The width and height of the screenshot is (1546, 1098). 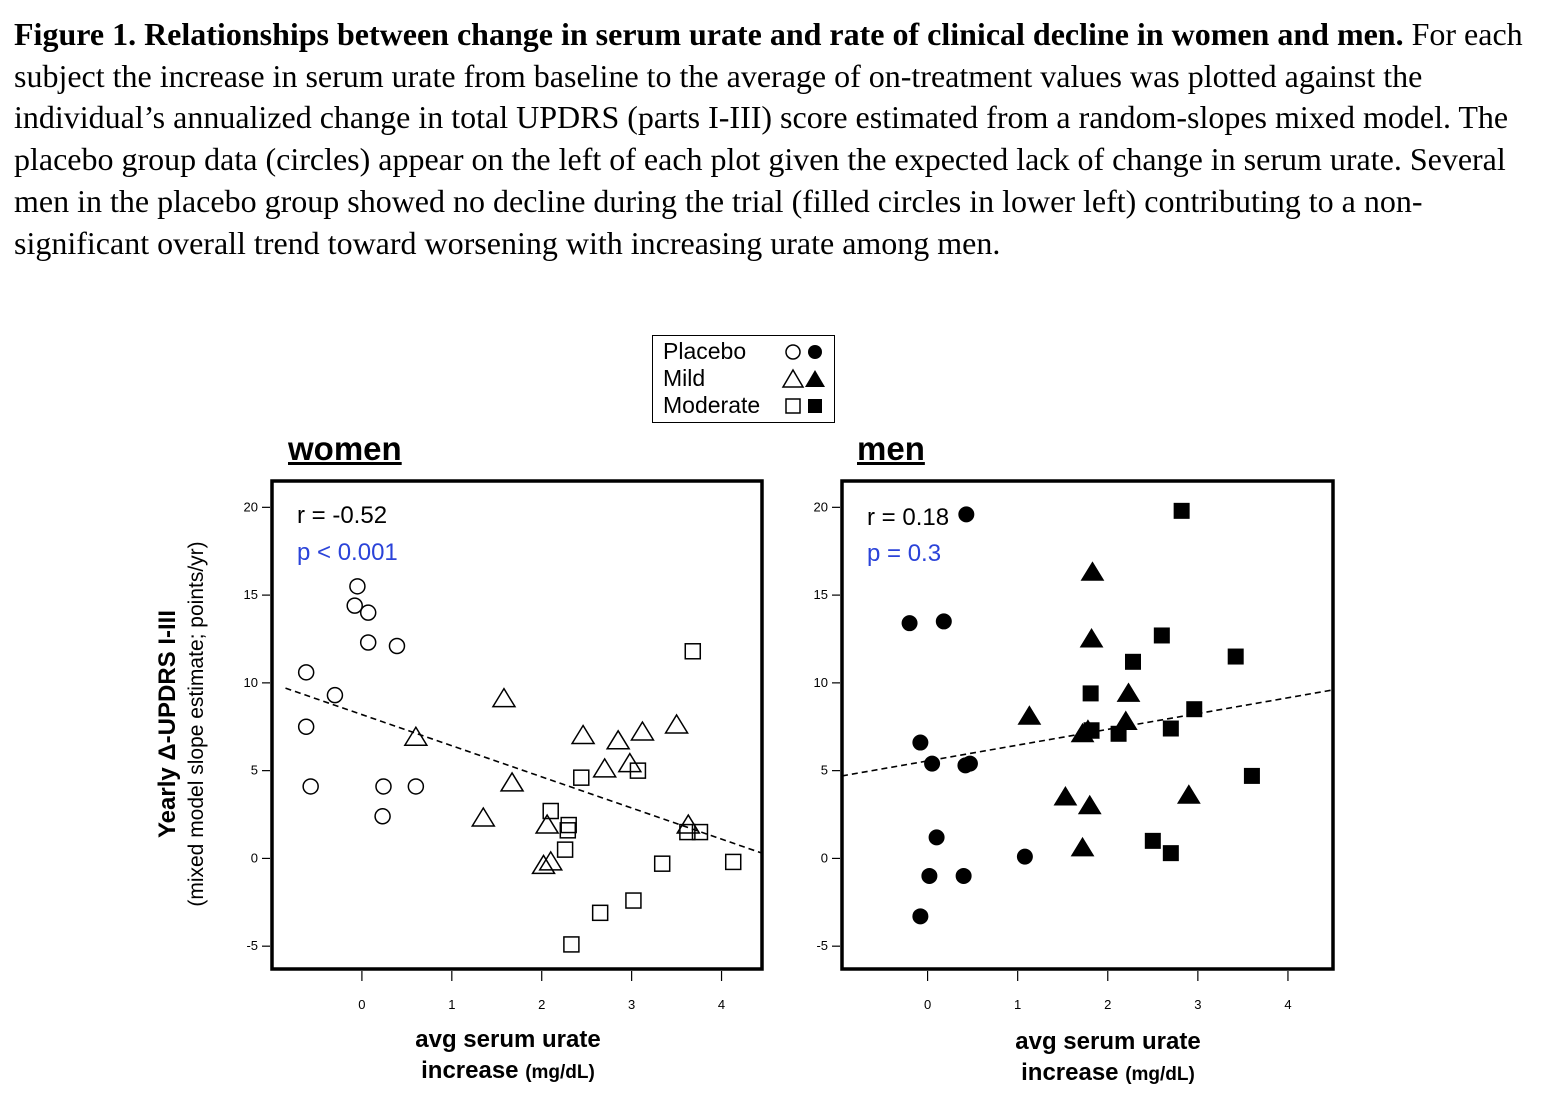 What do you see at coordinates (1108, 1041) in the screenshot?
I see `men-x-axis-label-line1: avg serum urate` at bounding box center [1108, 1041].